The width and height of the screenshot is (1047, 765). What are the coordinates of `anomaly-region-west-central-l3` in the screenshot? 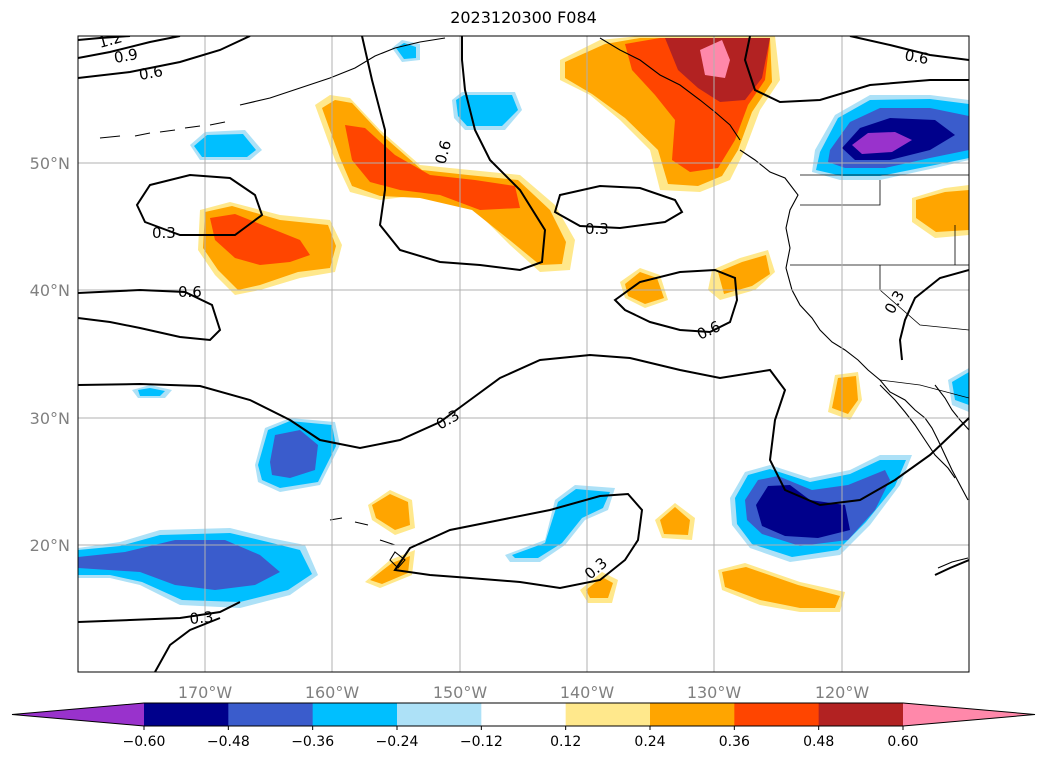 It's located at (260, 239).